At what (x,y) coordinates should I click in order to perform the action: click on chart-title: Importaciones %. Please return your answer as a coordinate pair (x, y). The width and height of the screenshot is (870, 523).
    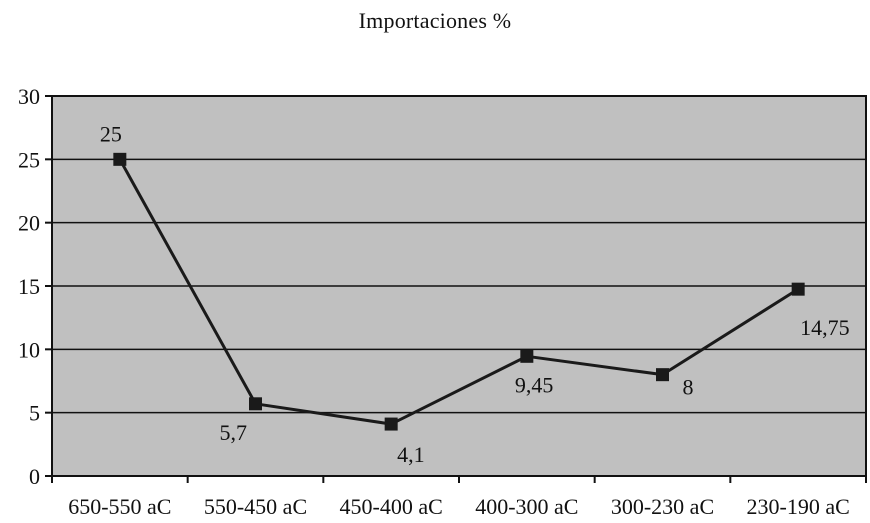
    Looking at the image, I should click on (435, 20).